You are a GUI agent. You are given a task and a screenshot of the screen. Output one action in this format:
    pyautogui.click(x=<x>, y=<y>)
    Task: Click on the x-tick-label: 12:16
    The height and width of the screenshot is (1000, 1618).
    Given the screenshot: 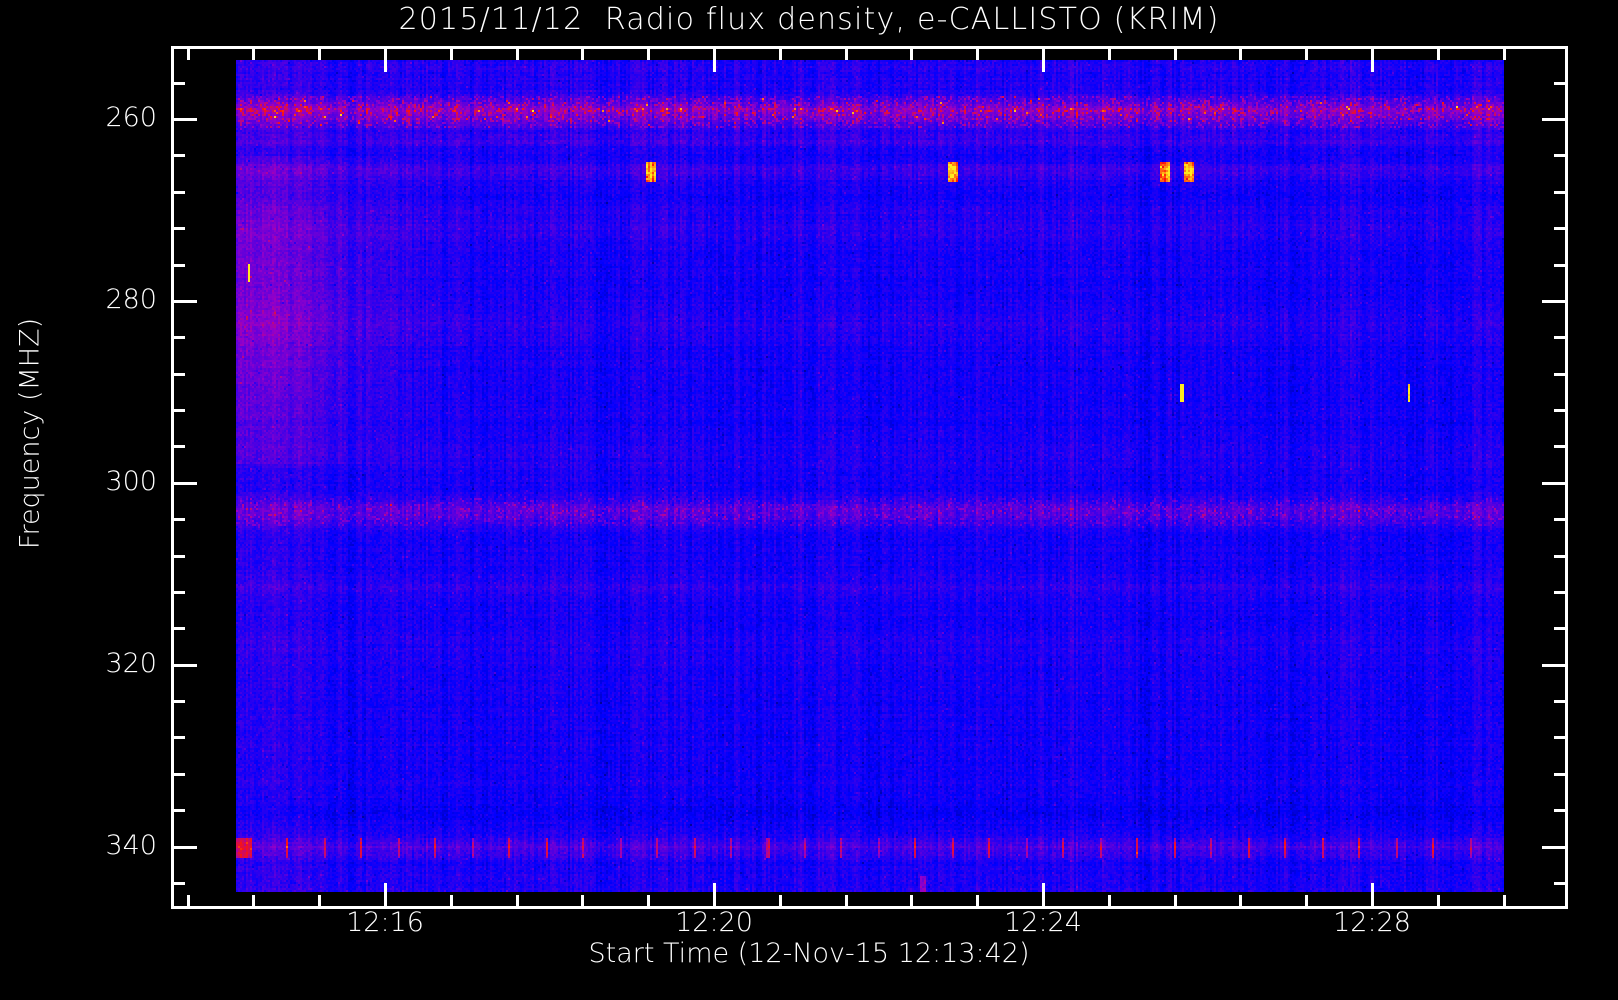 What is the action you would take?
    pyautogui.click(x=385, y=922)
    